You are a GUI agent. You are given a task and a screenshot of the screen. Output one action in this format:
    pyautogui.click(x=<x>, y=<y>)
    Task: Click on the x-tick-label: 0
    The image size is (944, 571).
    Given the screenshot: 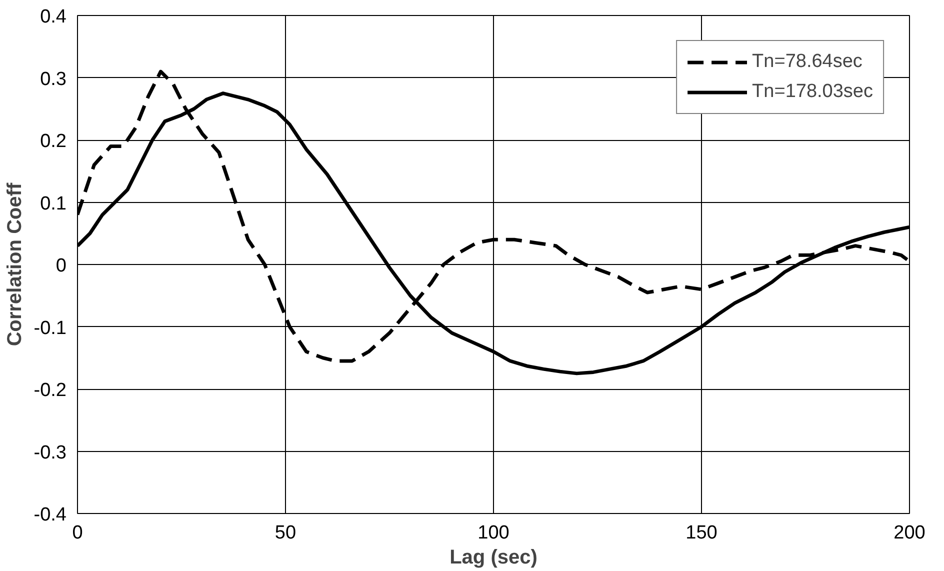 What is the action you would take?
    pyautogui.click(x=77, y=533)
    